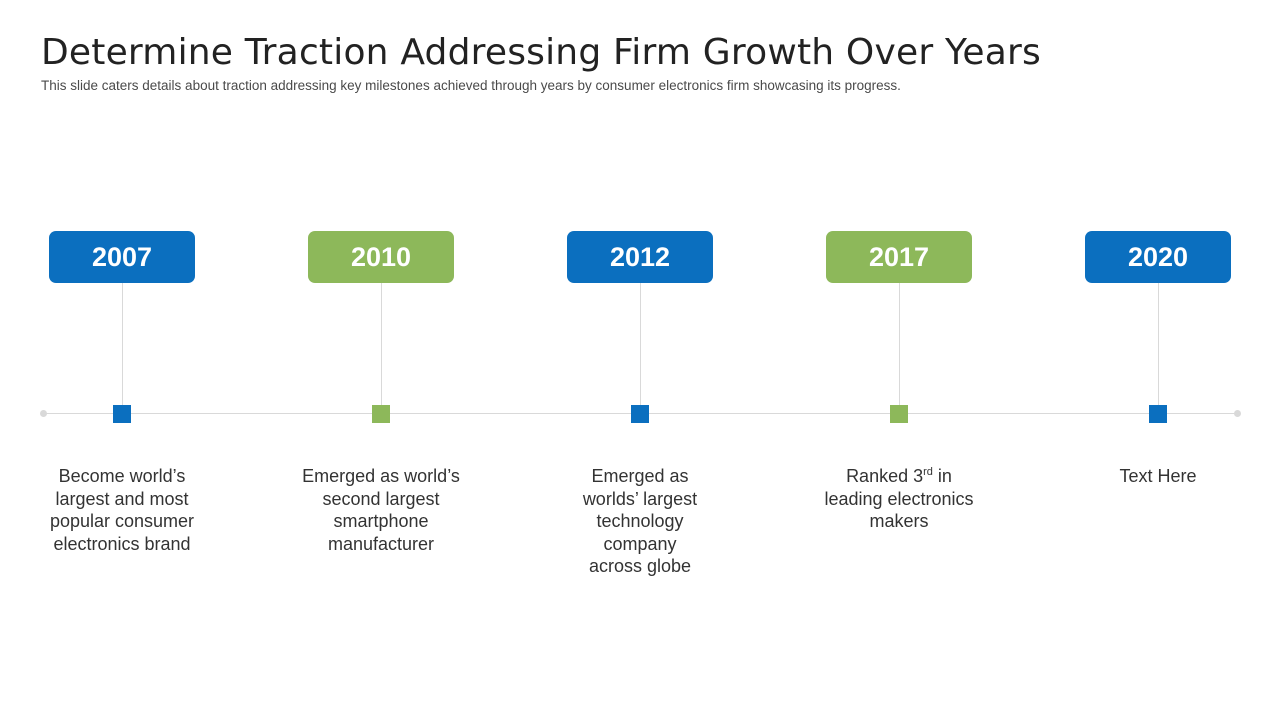 The width and height of the screenshot is (1280, 720). What do you see at coordinates (640, 566) in the screenshot?
I see `desc-line: across globe` at bounding box center [640, 566].